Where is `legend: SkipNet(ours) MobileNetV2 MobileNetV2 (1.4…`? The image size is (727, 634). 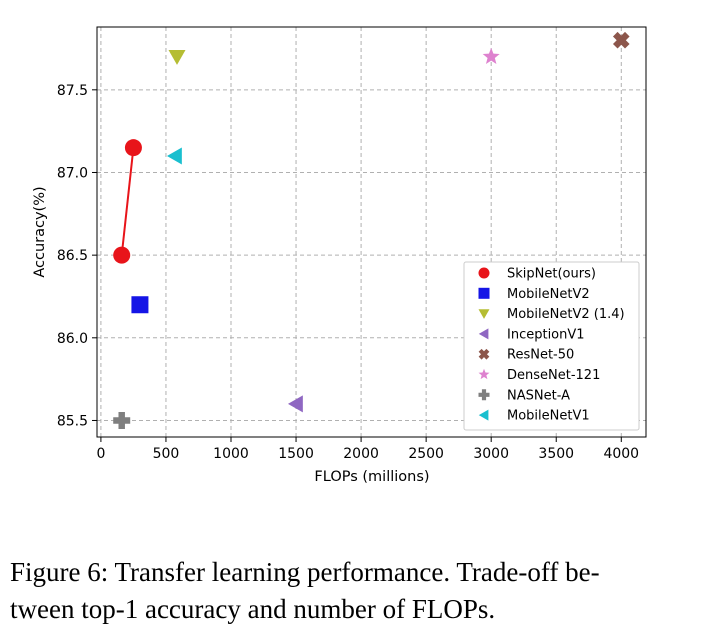 legend: SkipNet(ours) MobileNetV2 MobileNetV2 (1.4… is located at coordinates (551, 346).